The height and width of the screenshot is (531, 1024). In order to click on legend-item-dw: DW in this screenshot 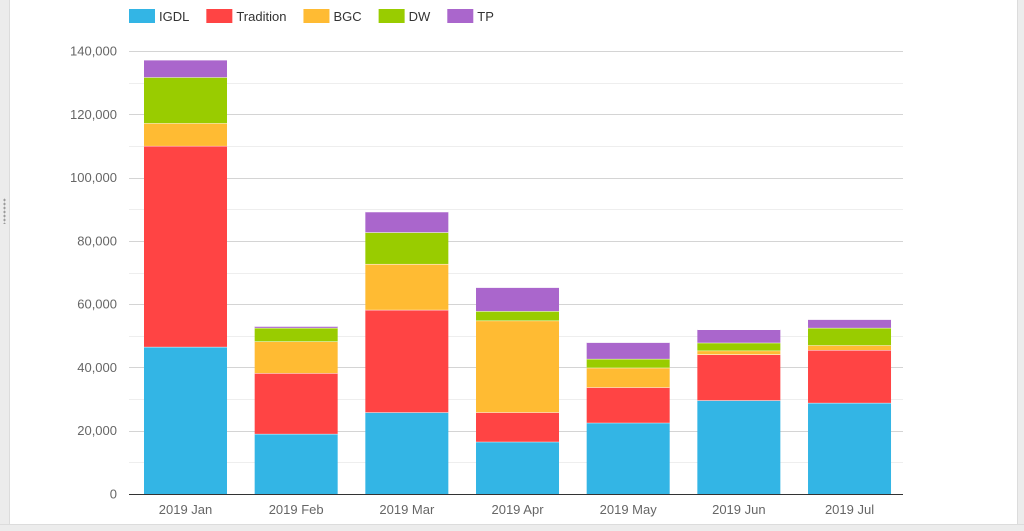, I will do `click(404, 16)`.